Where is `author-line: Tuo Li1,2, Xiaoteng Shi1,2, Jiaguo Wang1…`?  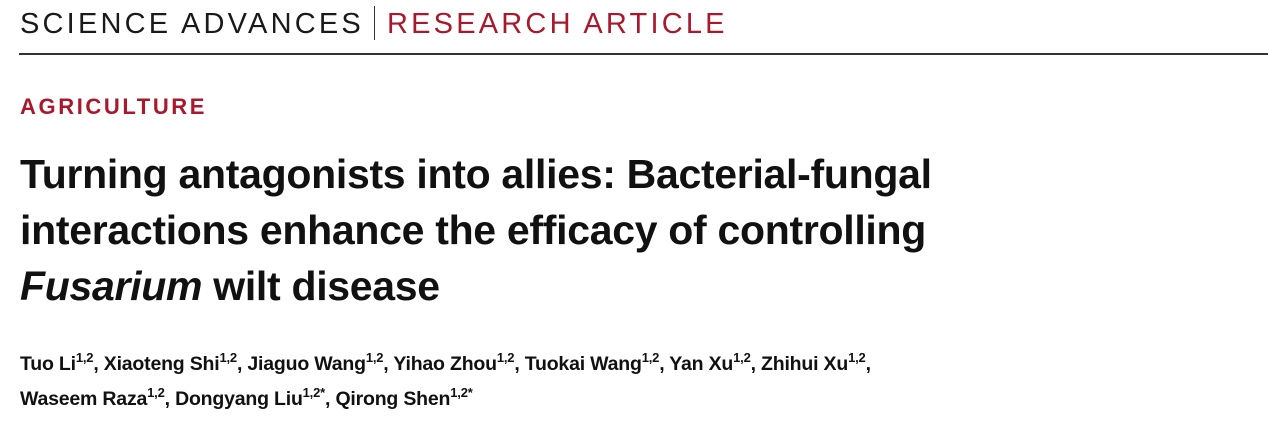
author-line: Tuo Li1,2, Xiaoteng Shi1,2, Jiaguo Wang1… is located at coordinates (445, 364).